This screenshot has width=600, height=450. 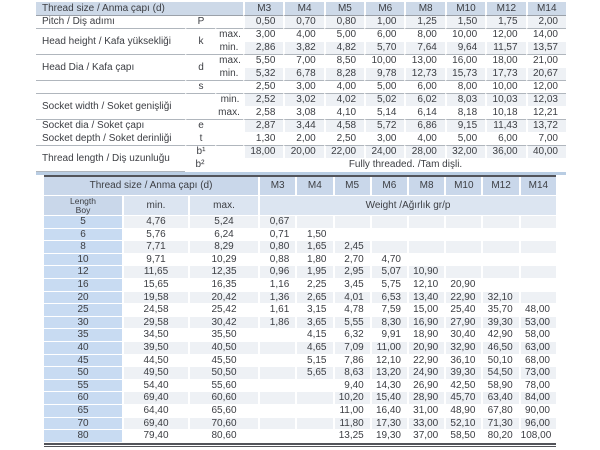 What do you see at coordinates (200, 107) in the screenshot?
I see `symbol-cell` at bounding box center [200, 107].